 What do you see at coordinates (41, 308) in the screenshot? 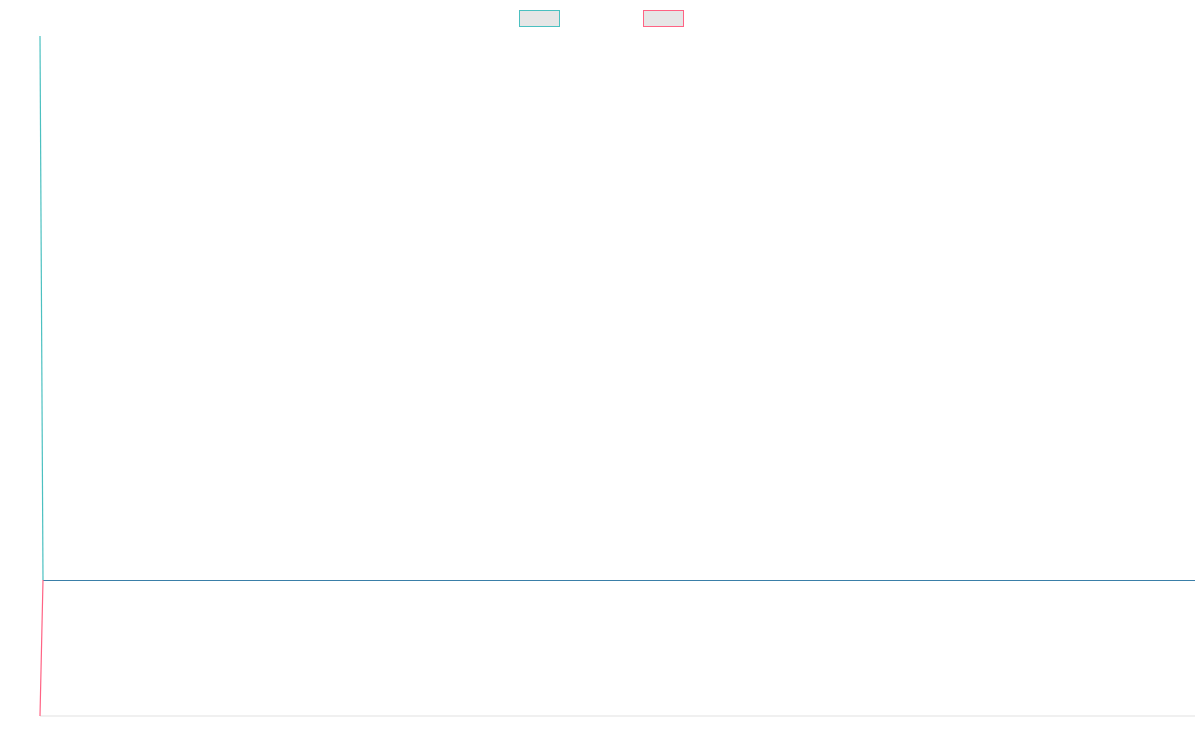
I see `series-1-line` at bounding box center [41, 308].